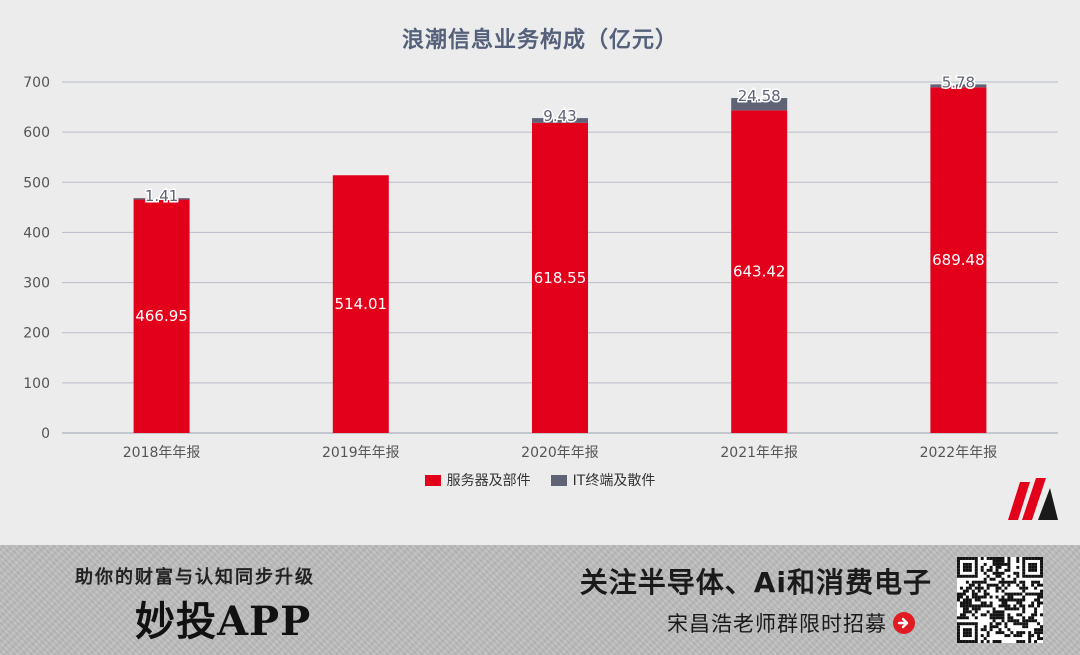  Describe the element at coordinates (559, 116) in the screenshot. I see `data-label-terminals: 9.43` at that location.